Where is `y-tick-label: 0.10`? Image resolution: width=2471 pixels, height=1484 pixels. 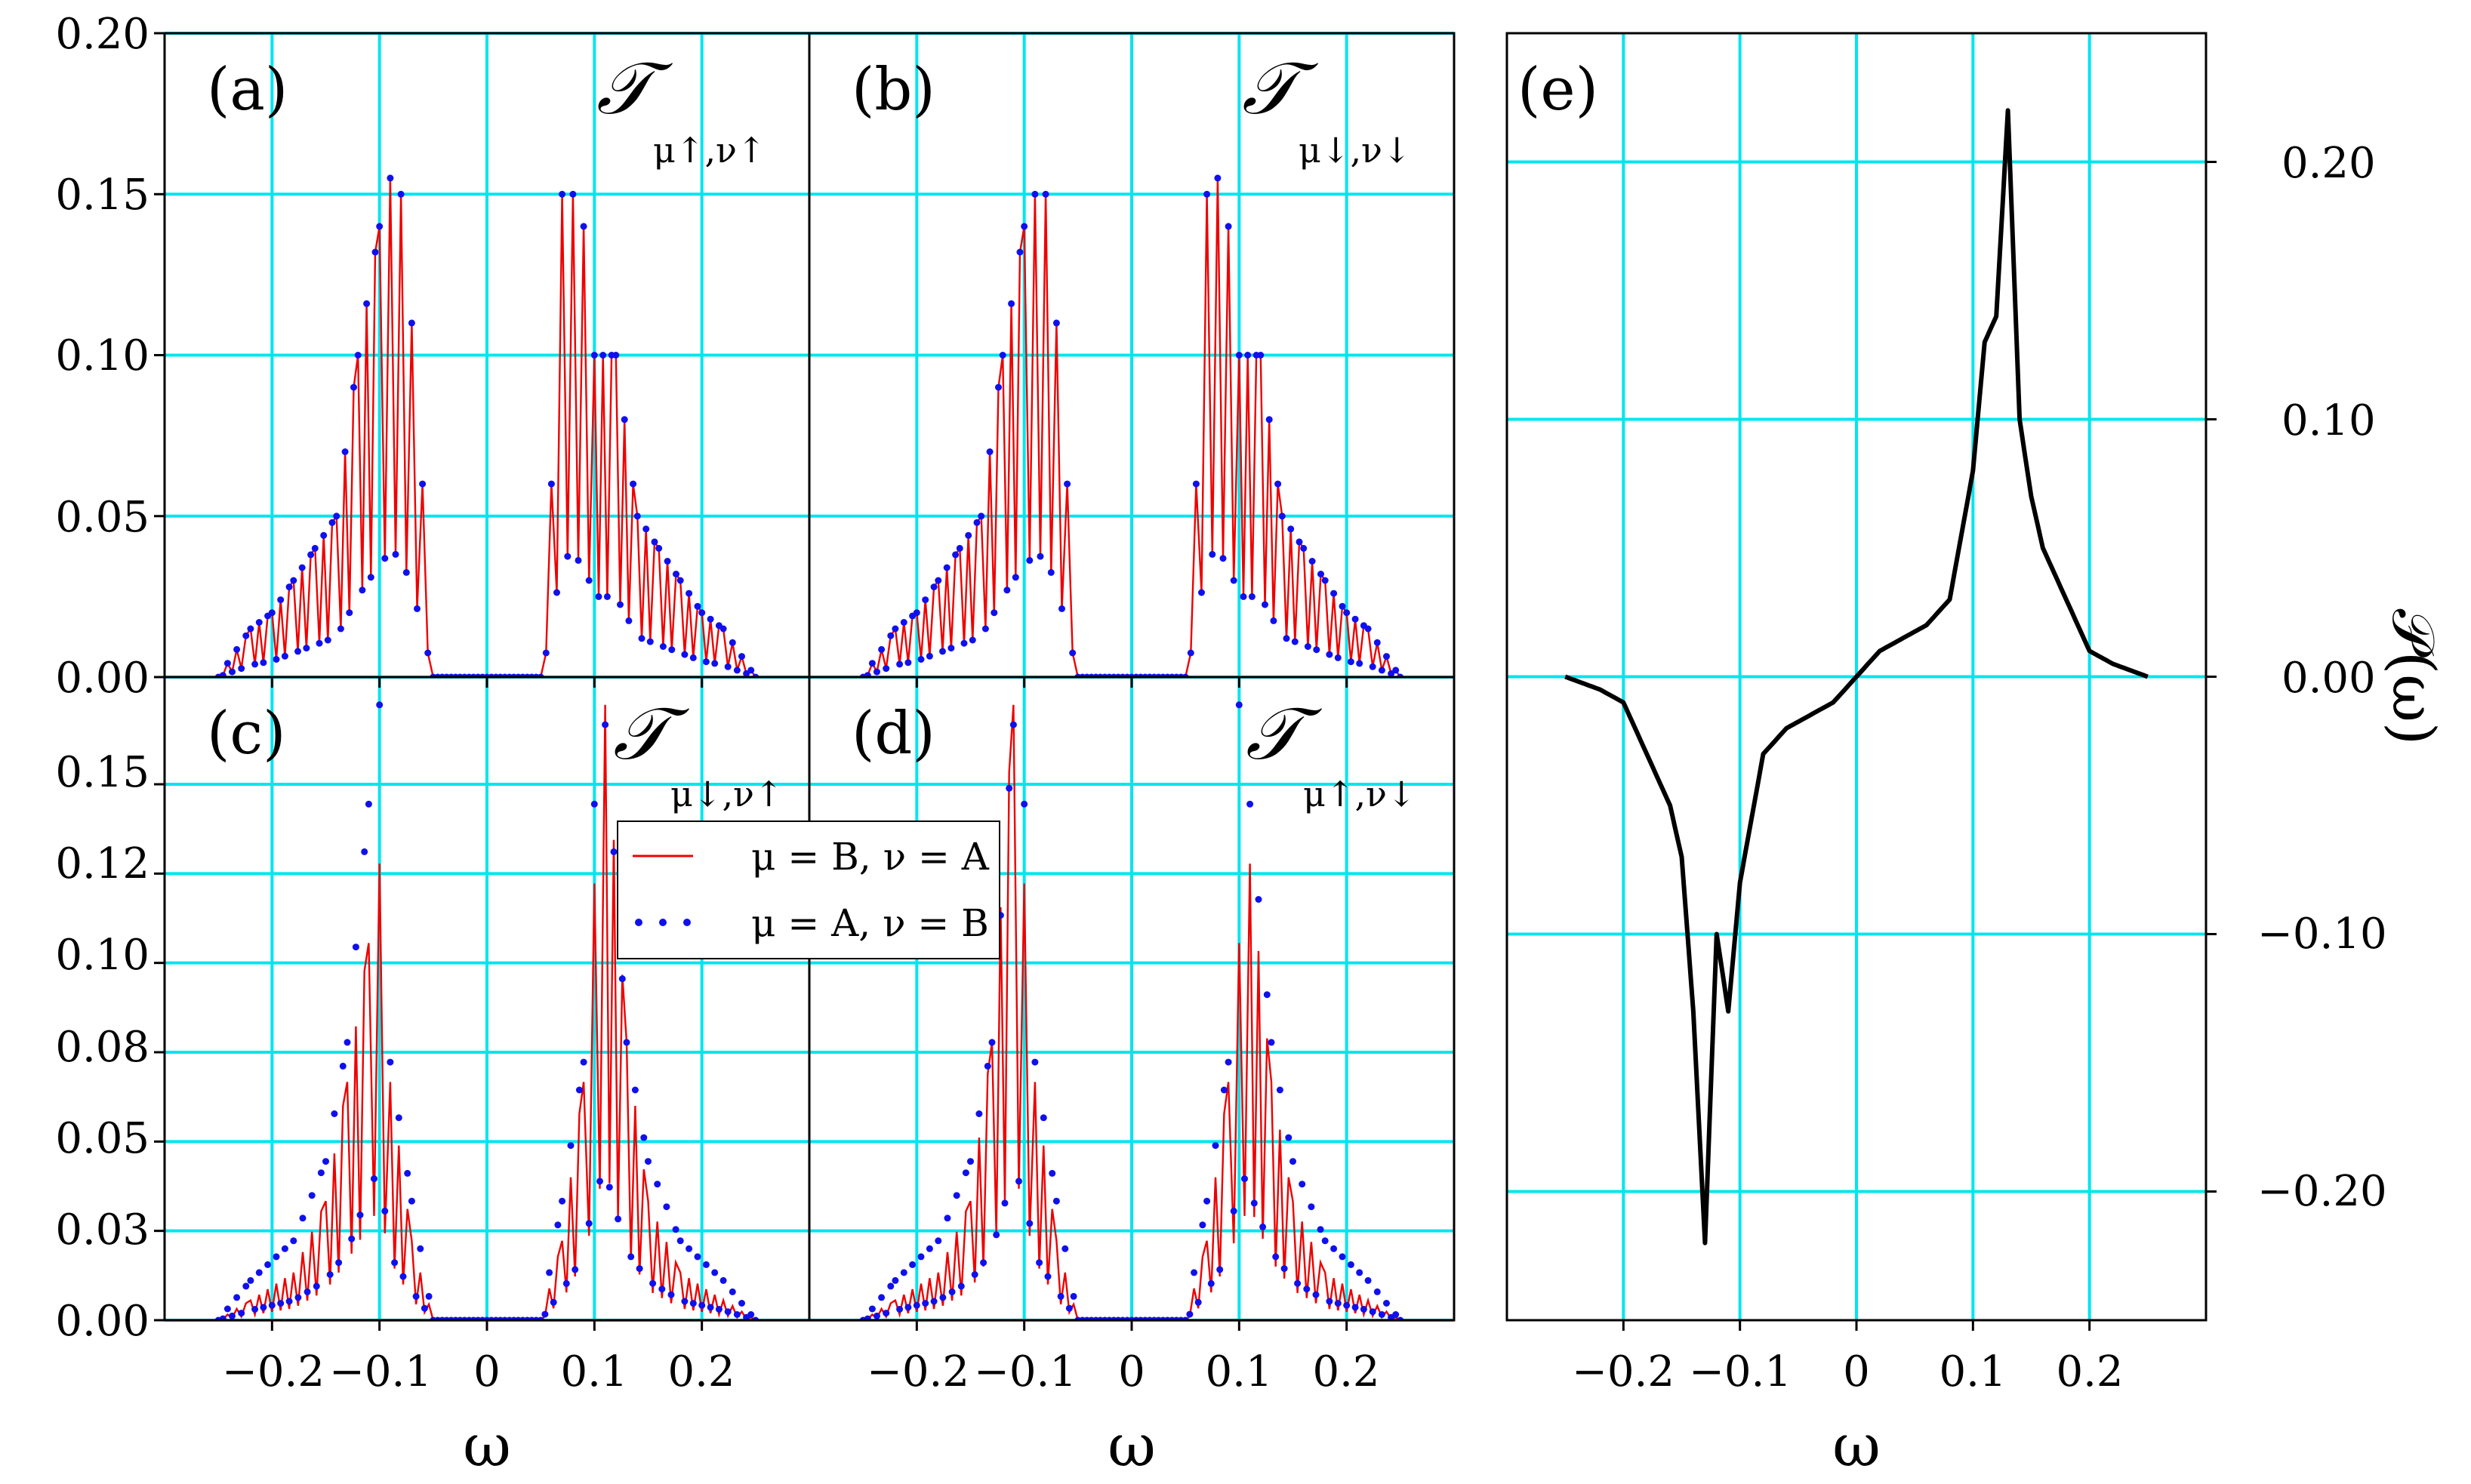
y-tick-label: 0.10 is located at coordinates (102, 955).